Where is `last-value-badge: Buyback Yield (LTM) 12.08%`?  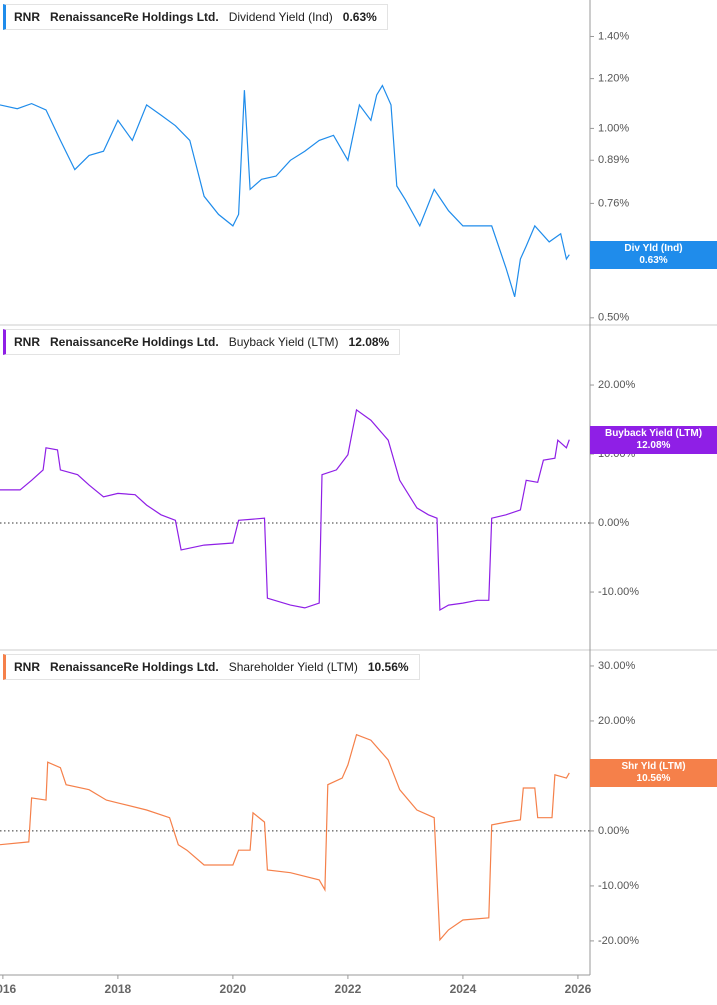
last-value-badge: Buyback Yield (LTM) 12.08% is located at coordinates (653, 439).